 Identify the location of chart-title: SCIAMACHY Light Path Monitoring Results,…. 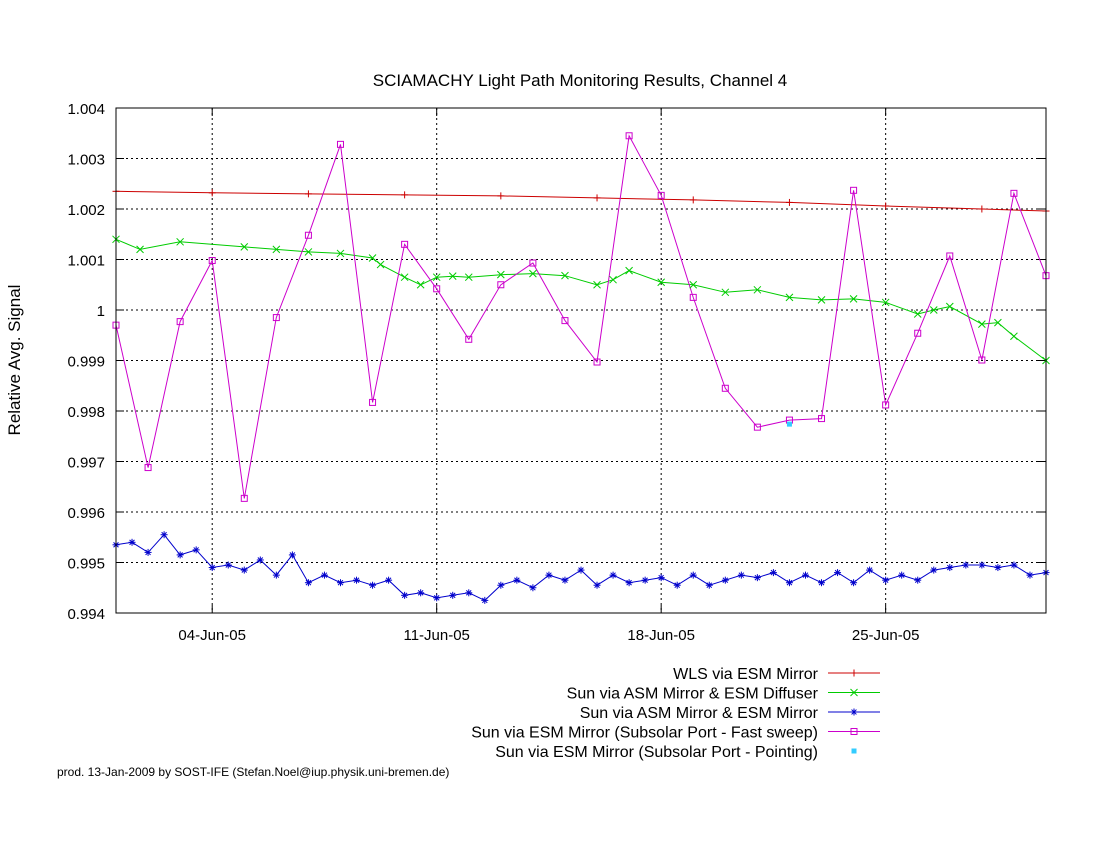
(580, 80).